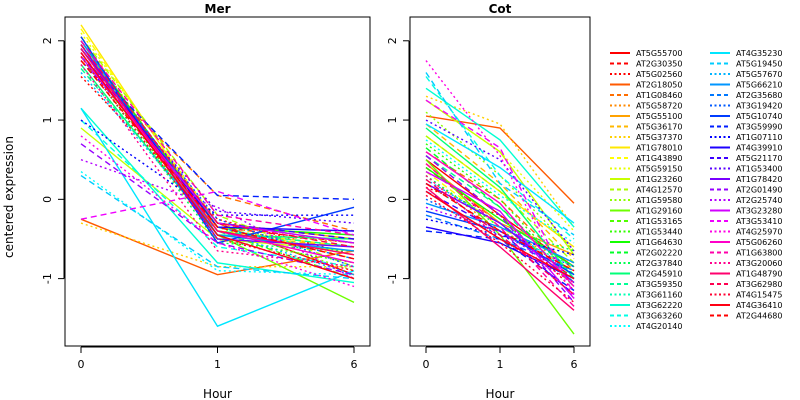 This screenshot has height=400, width=800. What do you see at coordinates (47, 278) in the screenshot?
I see `y-tick-label: -1` at bounding box center [47, 278].